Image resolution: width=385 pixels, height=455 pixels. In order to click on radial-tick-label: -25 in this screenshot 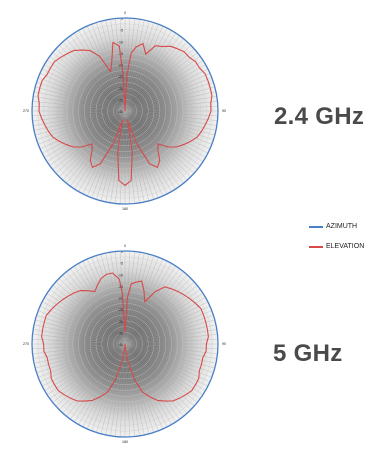, I will do `click(120, 310)`.